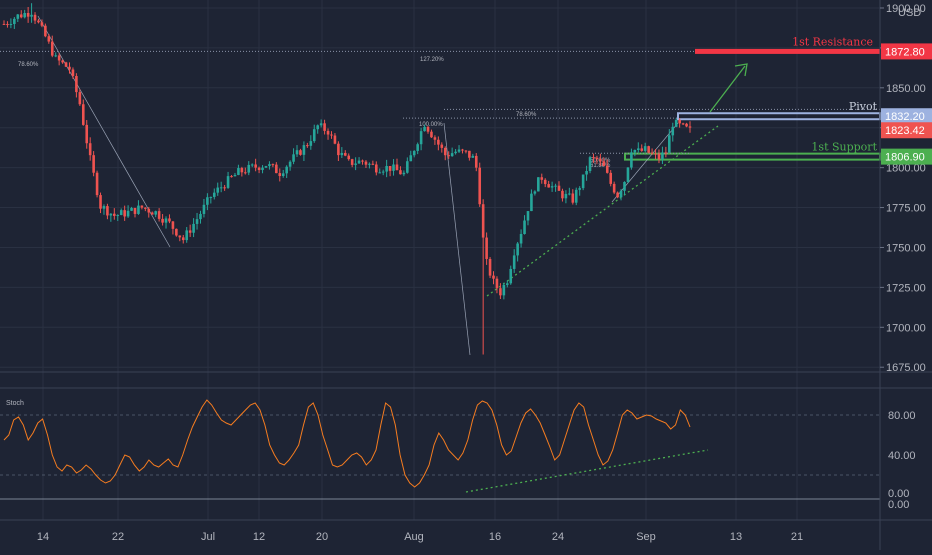 The width and height of the screenshot is (932, 555). I want to click on date-tick-label: 14, so click(43, 537).